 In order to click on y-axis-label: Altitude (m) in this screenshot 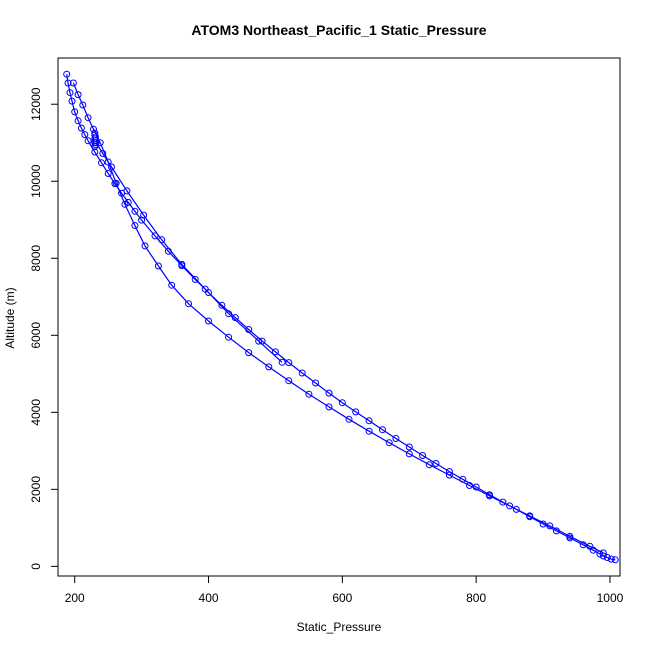, I will do `click(10, 317)`.